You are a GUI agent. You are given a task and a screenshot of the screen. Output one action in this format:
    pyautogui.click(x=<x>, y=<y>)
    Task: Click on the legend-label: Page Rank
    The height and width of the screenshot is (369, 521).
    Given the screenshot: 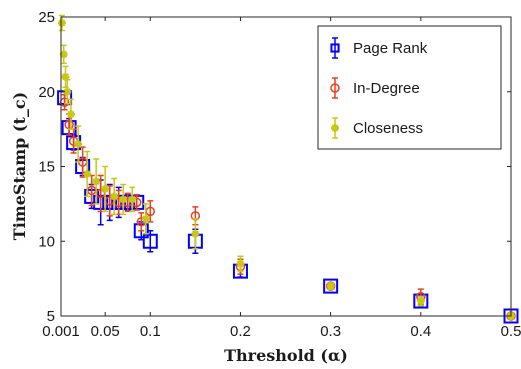 What is the action you would take?
    pyautogui.click(x=390, y=48)
    